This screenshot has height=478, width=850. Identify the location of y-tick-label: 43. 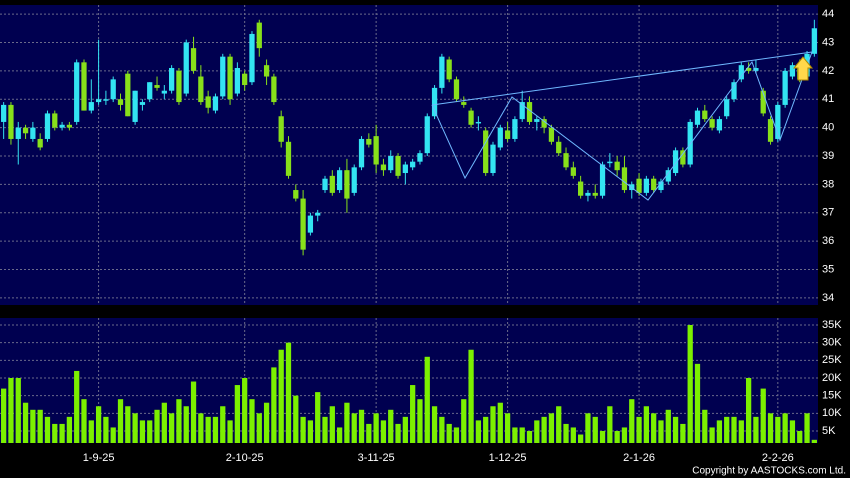
(828, 42).